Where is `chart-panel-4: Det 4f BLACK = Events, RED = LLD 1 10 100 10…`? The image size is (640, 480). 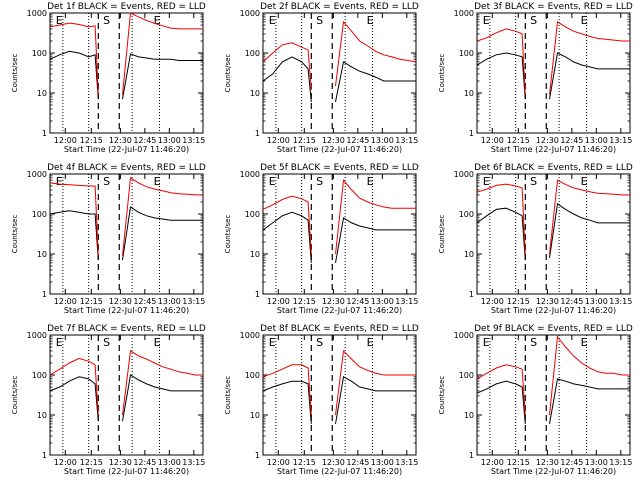 chart-panel-4: Det 4f BLACK = Events, RED = LLD 1 10 100 10… is located at coordinates (108, 239).